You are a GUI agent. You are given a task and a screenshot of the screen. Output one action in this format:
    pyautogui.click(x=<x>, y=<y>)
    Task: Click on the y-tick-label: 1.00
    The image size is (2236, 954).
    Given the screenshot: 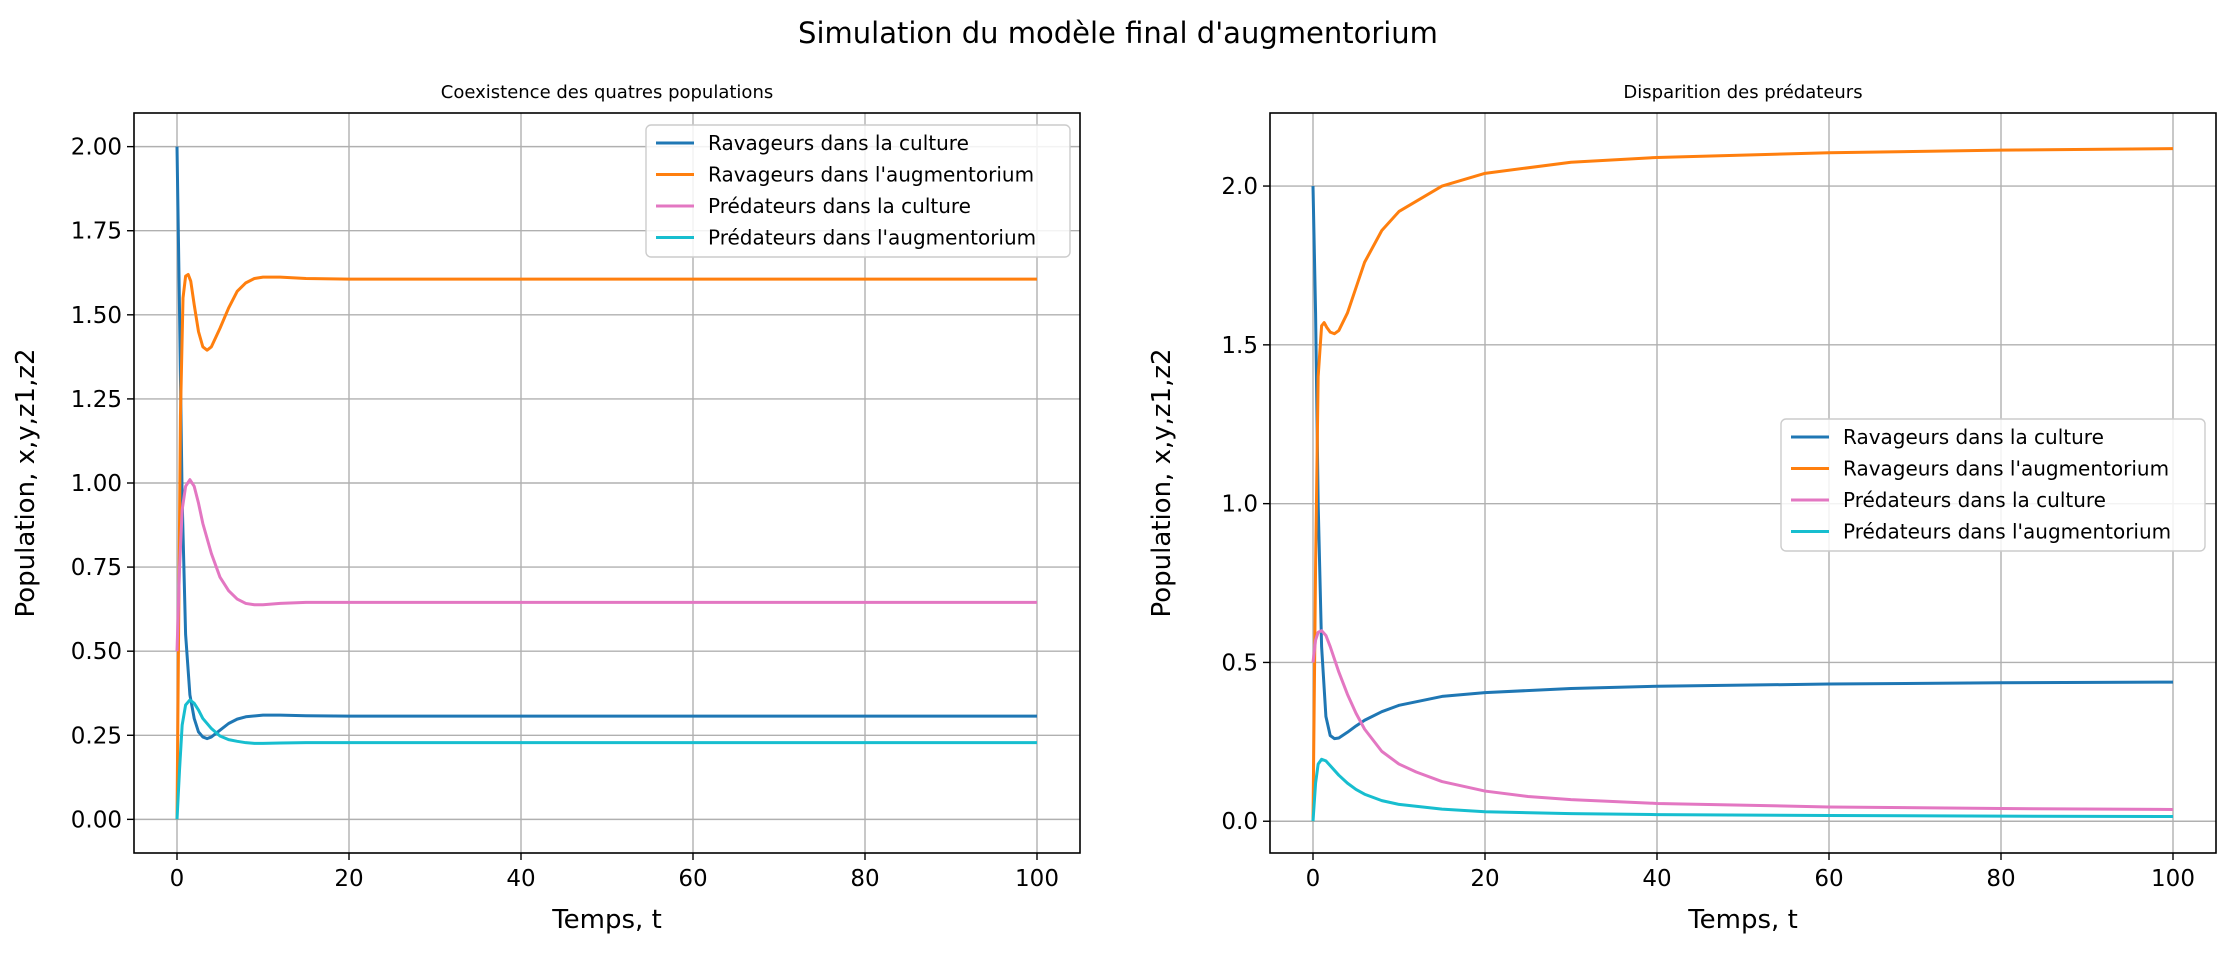 What is the action you would take?
    pyautogui.click(x=96, y=484)
    